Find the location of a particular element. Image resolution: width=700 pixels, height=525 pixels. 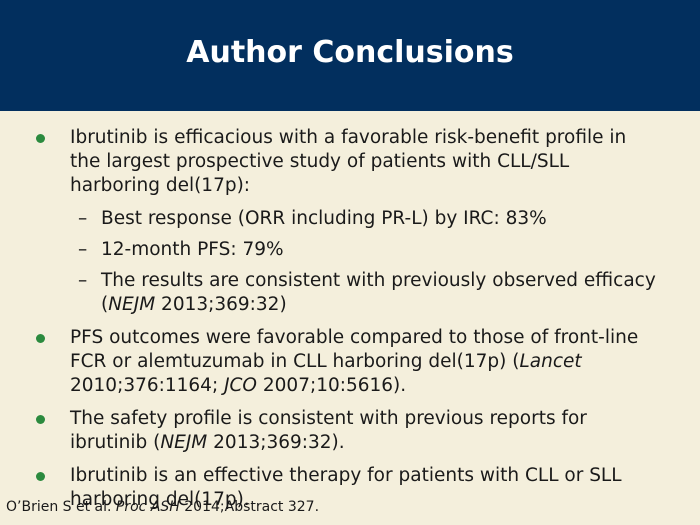

citation-journal: Proc ASH is located at coordinates (147, 507).